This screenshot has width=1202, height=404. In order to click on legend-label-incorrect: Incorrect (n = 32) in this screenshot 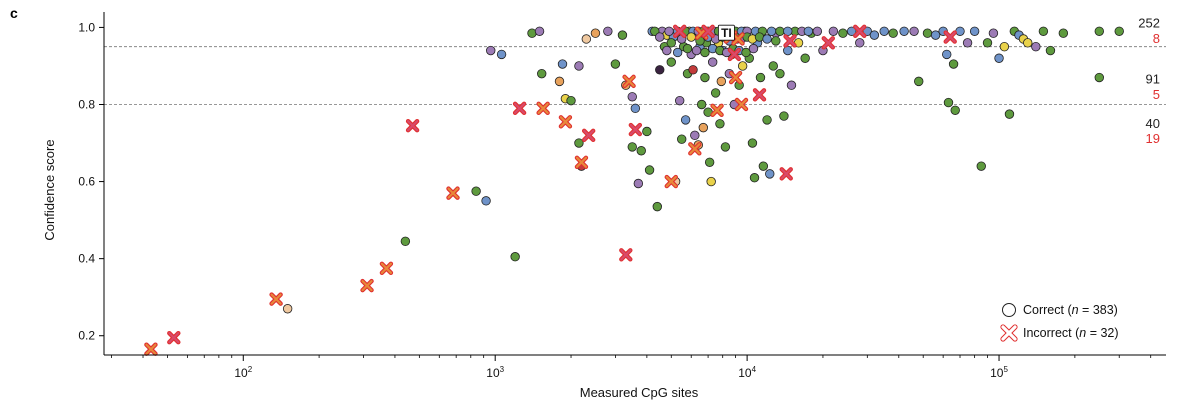, I will do `click(1071, 333)`.